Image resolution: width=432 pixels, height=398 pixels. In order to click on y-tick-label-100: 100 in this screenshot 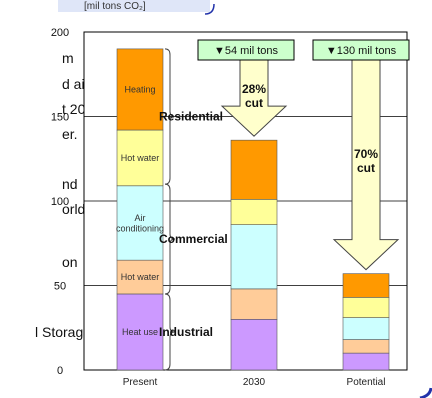, I will do `click(60, 202)`.